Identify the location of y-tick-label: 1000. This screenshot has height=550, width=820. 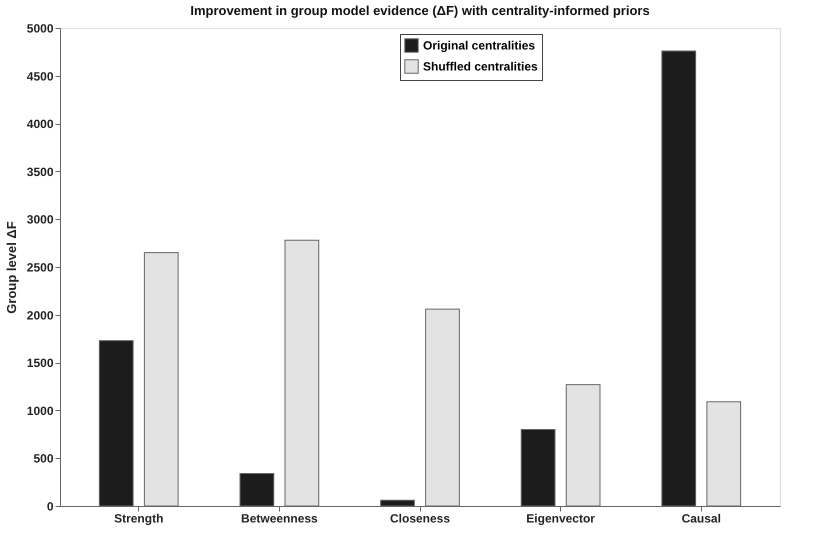
(40, 411).